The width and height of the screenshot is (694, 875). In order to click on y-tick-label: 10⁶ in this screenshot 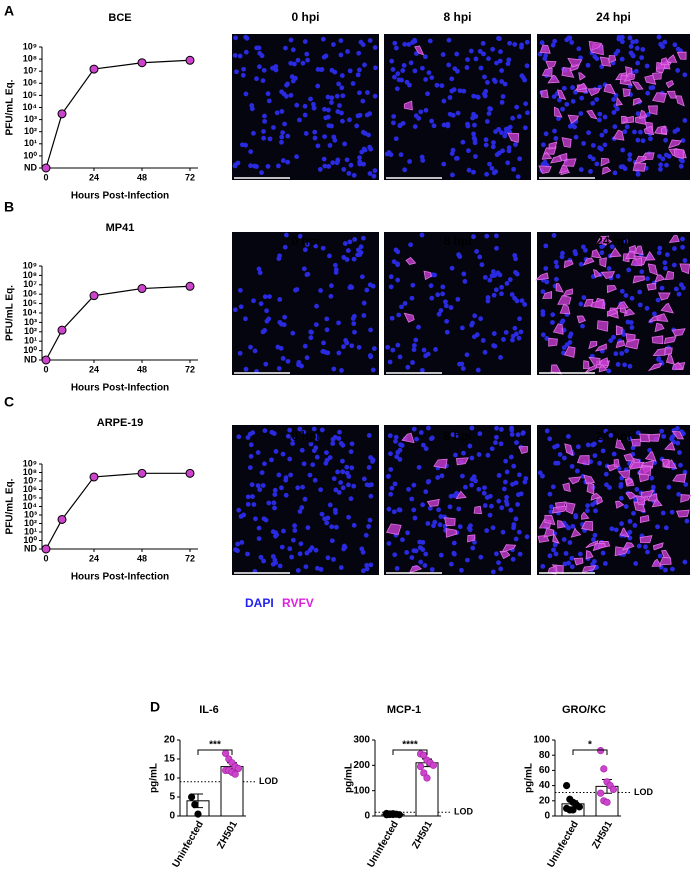, I will do `click(30, 489)`.